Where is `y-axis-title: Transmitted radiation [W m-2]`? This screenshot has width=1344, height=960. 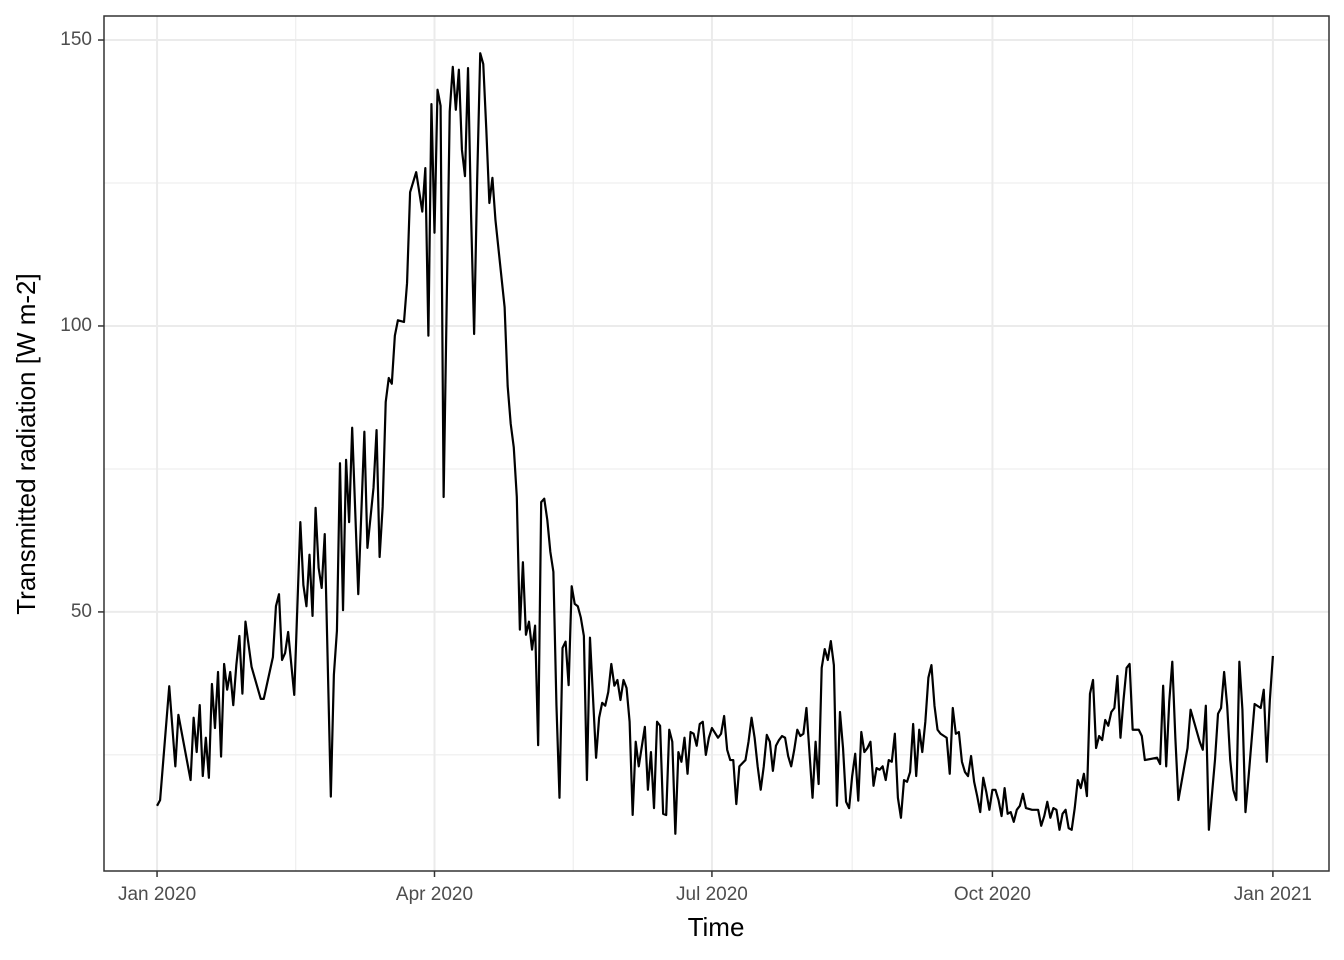 y-axis-title: Transmitted radiation [W m-2] is located at coordinates (26, 443).